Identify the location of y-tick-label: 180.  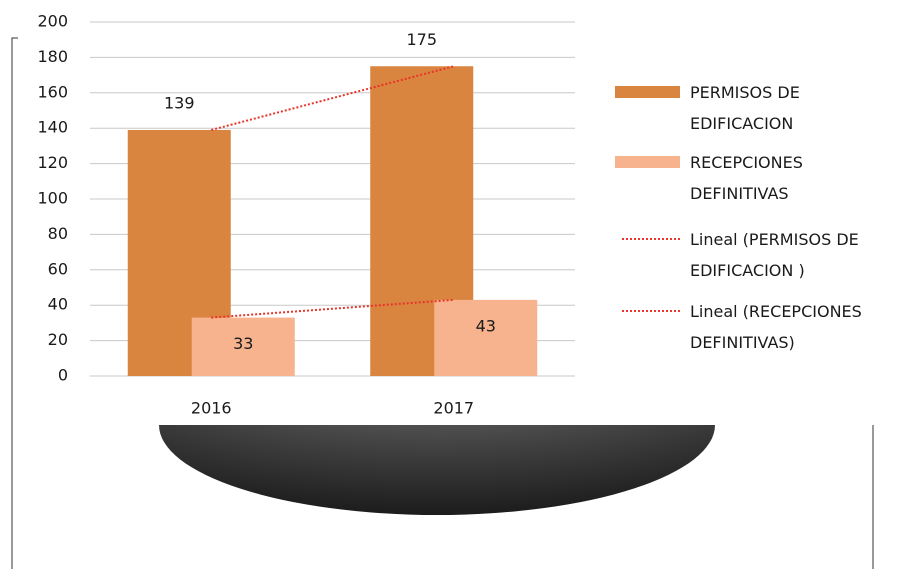
(52, 56).